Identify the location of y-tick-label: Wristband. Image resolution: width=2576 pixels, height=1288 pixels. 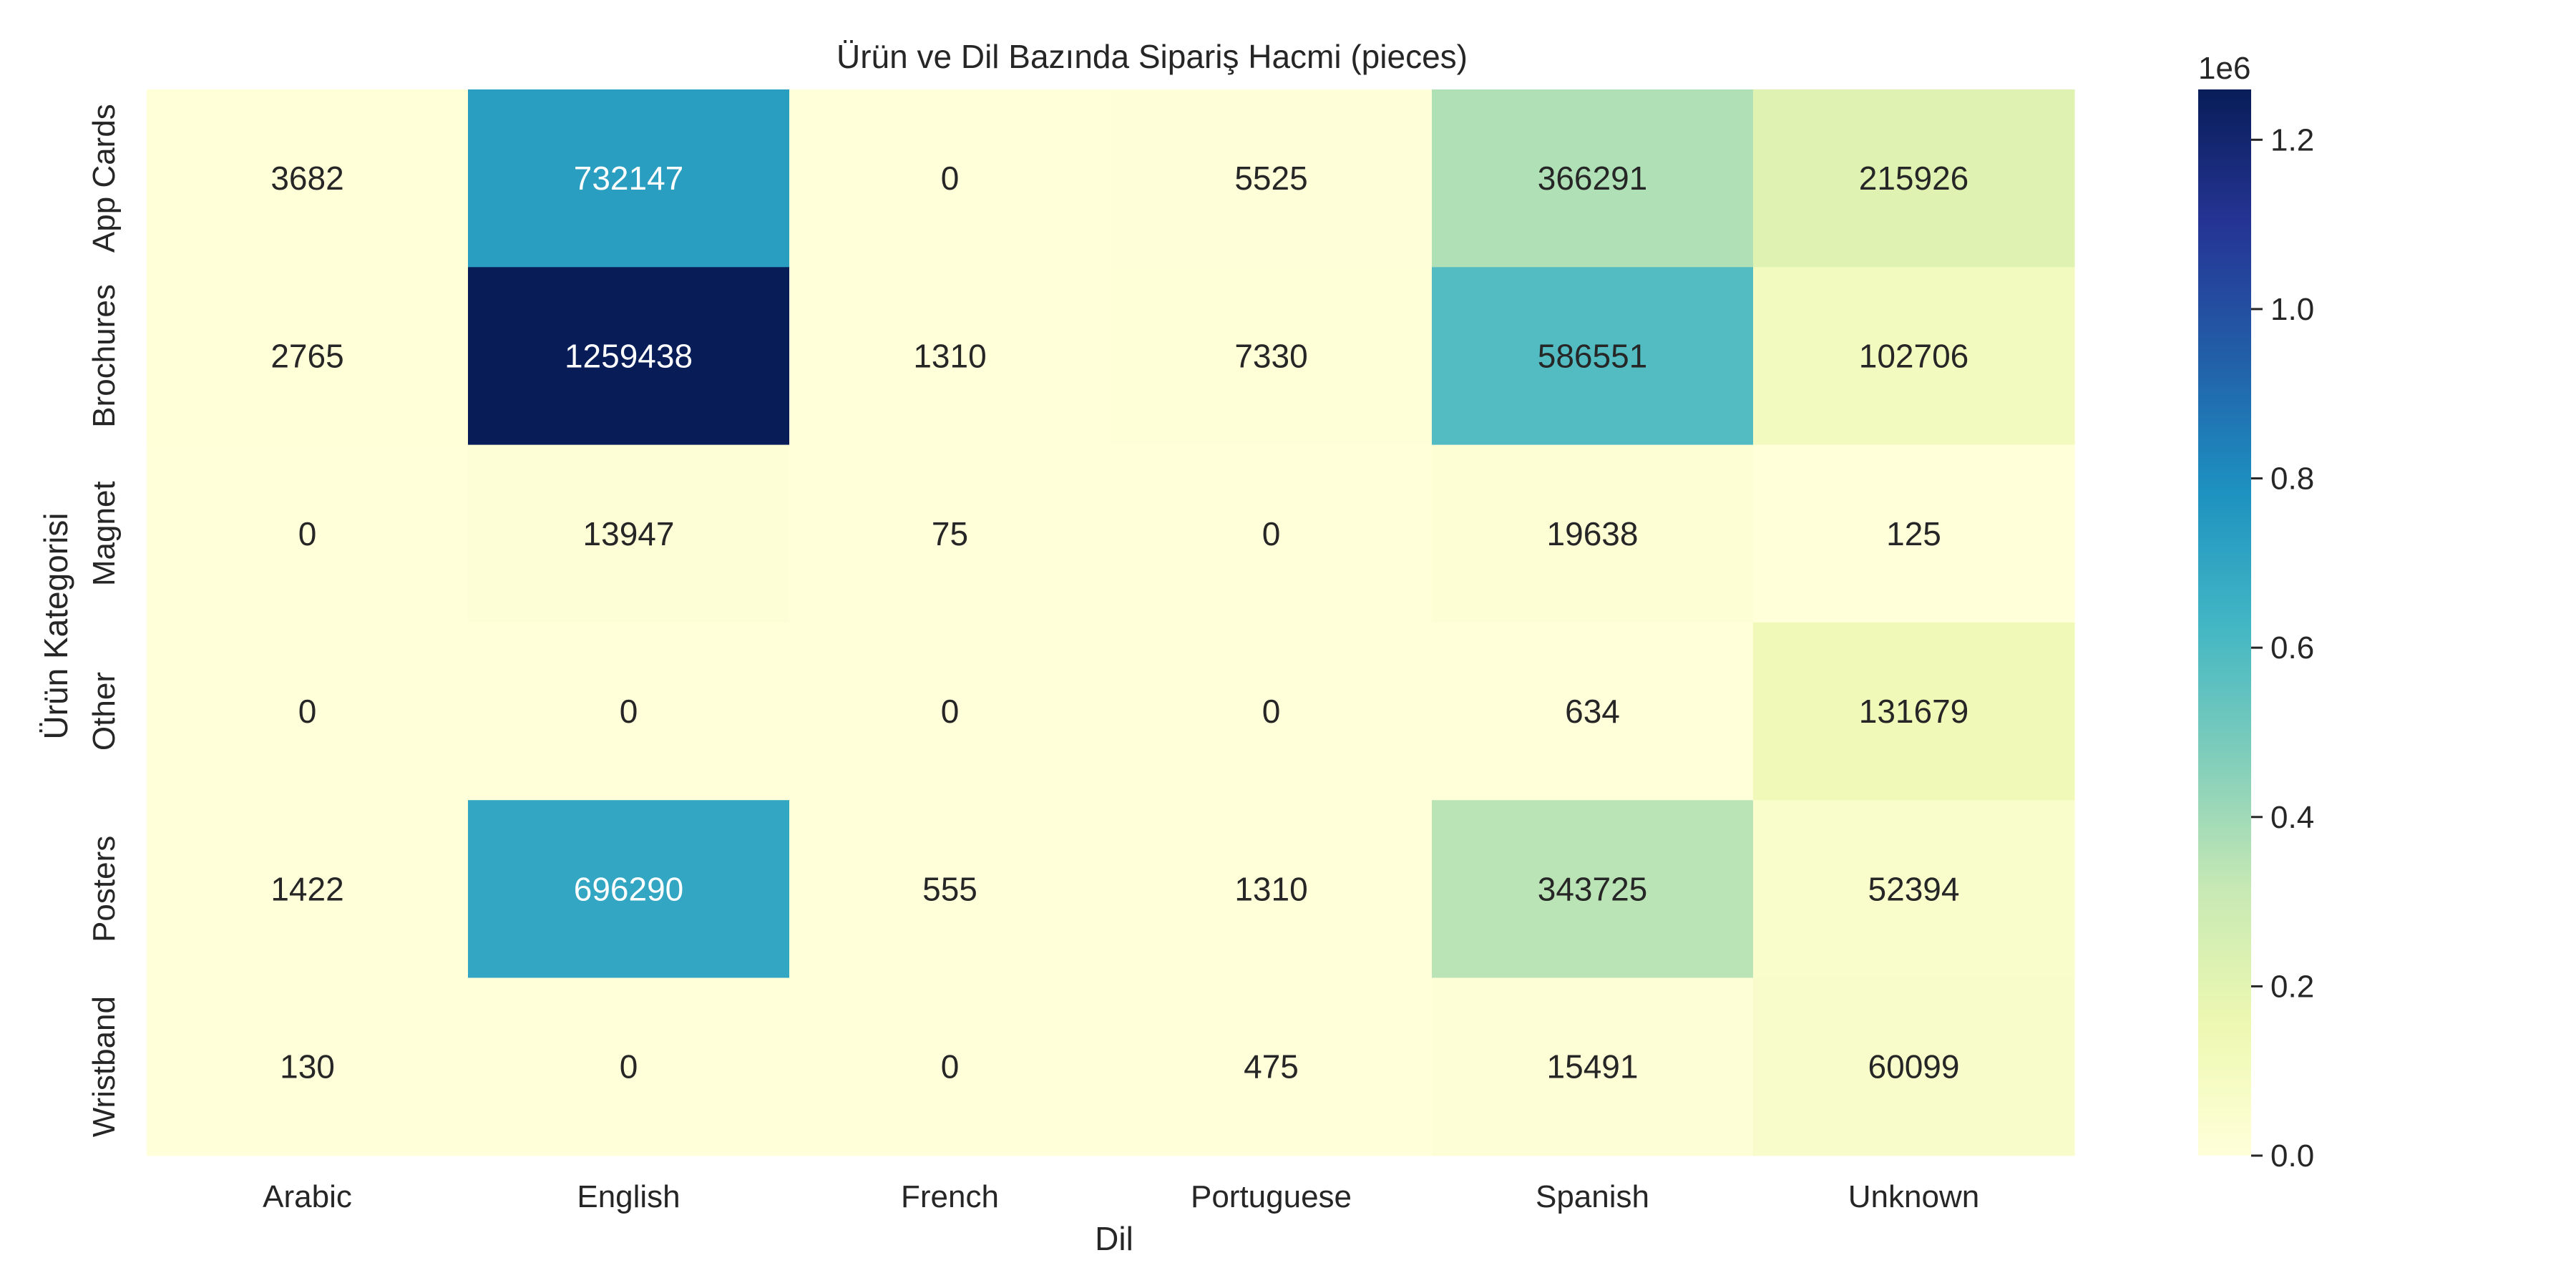
(104, 1066).